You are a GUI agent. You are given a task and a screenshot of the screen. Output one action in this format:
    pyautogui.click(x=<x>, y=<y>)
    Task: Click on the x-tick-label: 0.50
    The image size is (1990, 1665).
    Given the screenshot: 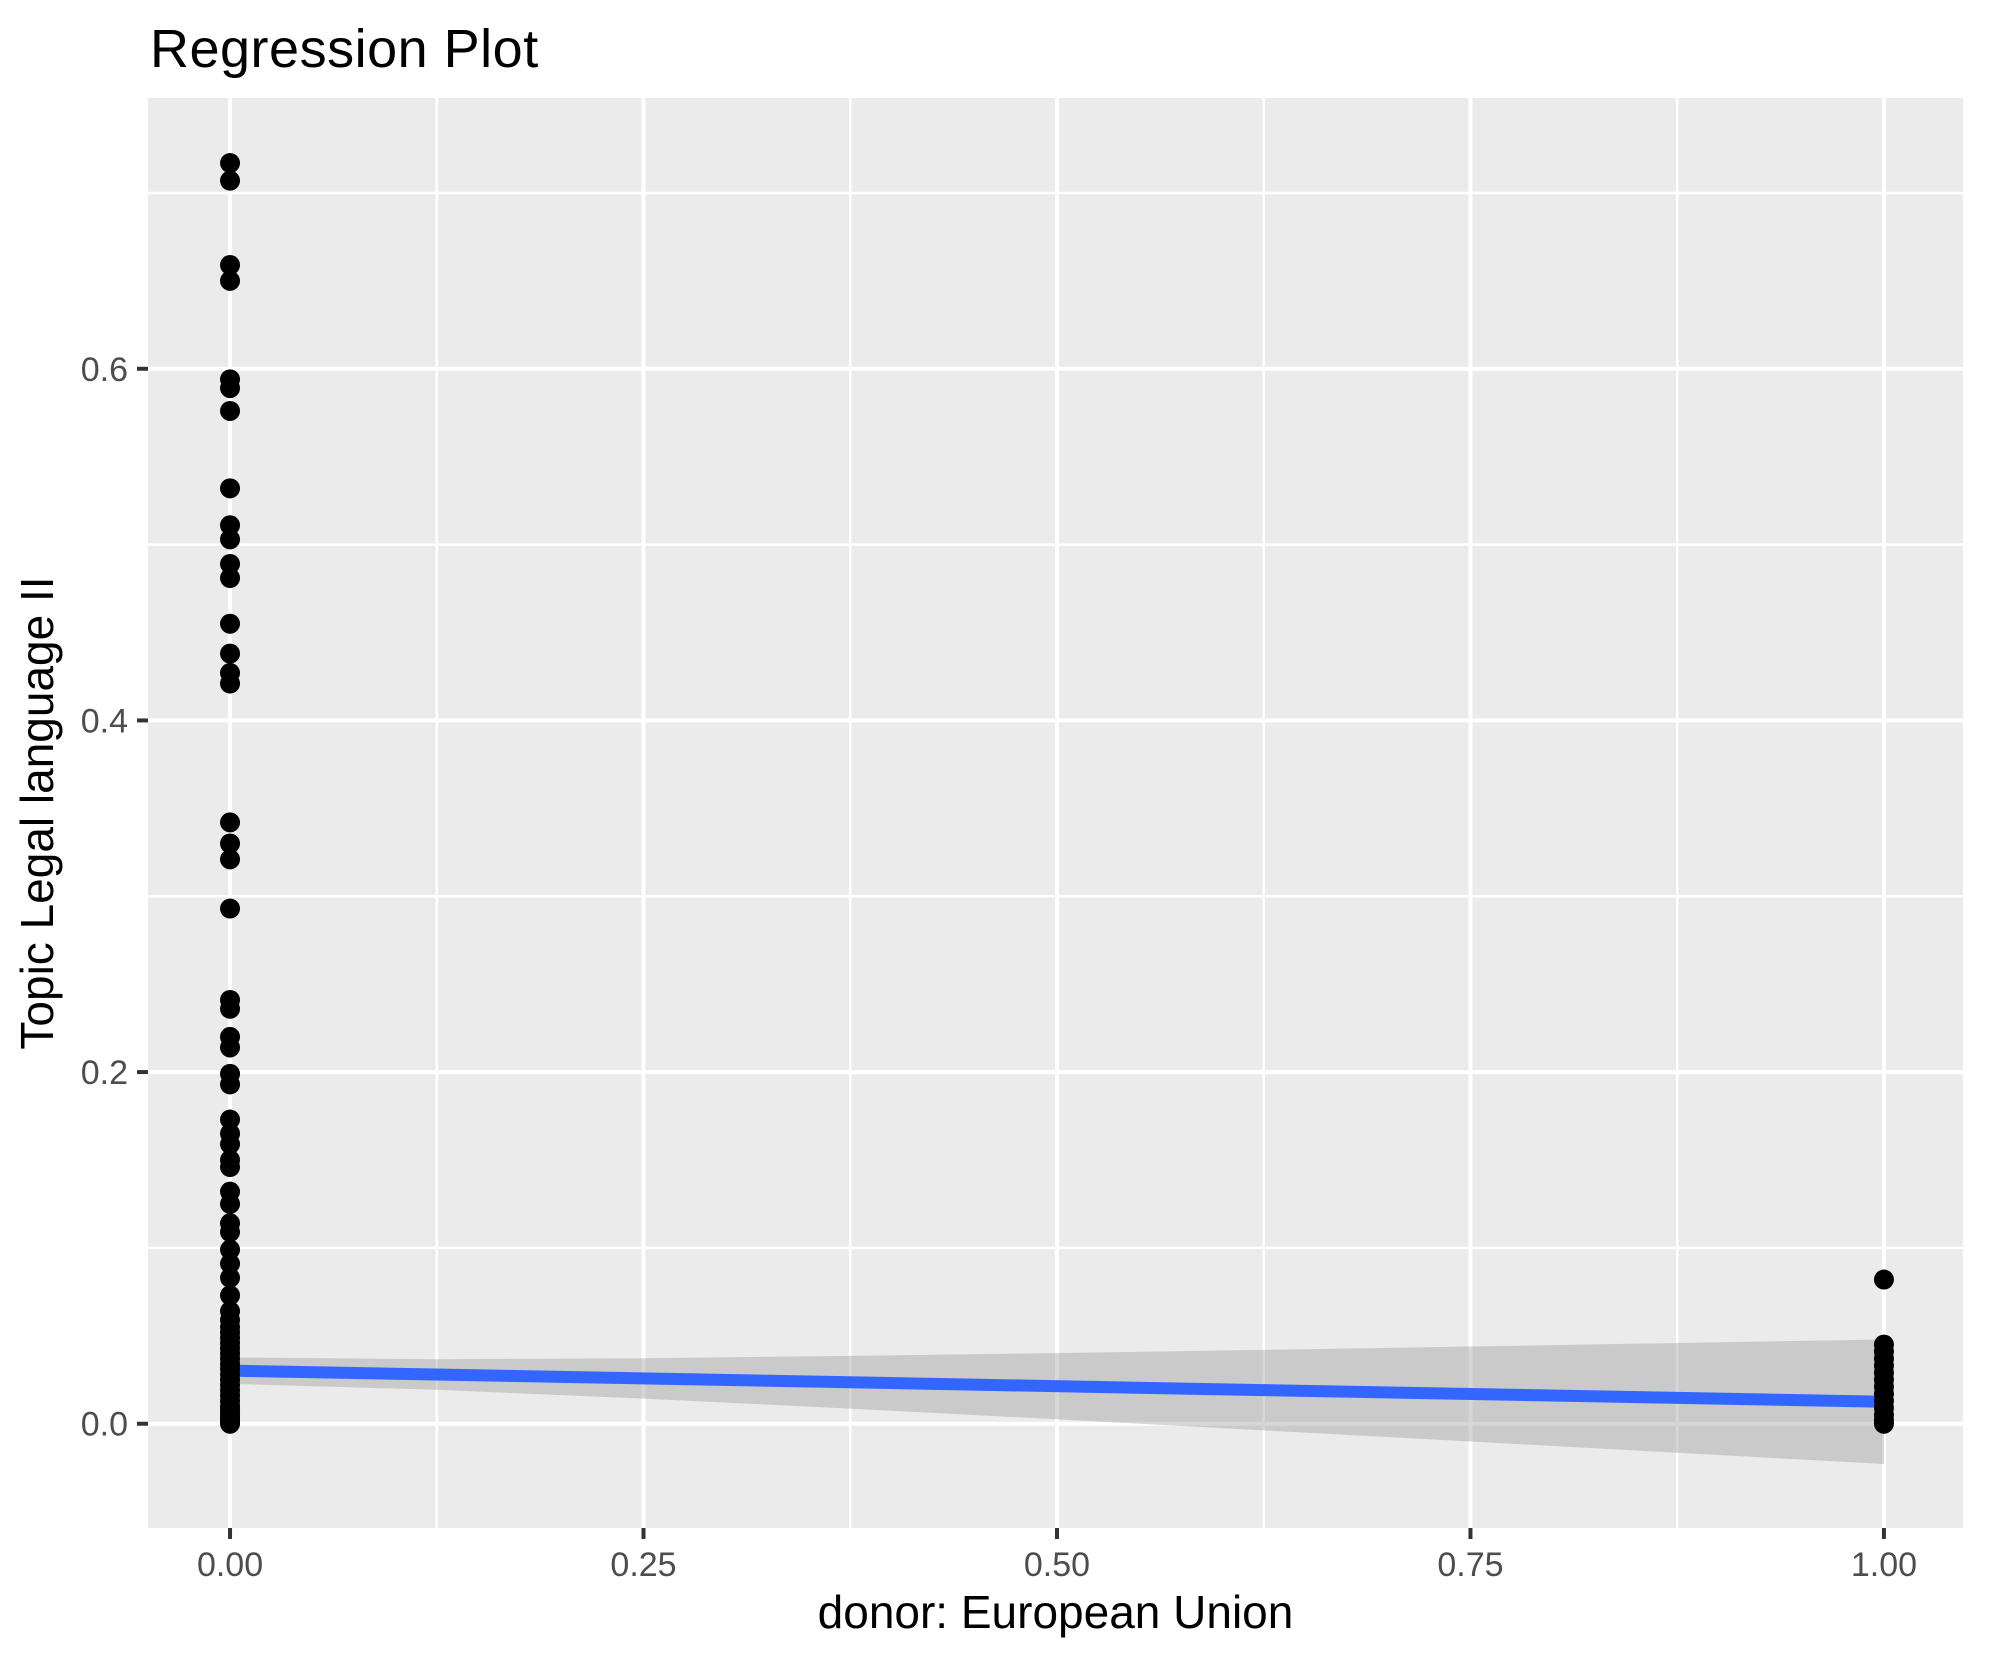 What is the action you would take?
    pyautogui.click(x=1057, y=1565)
    